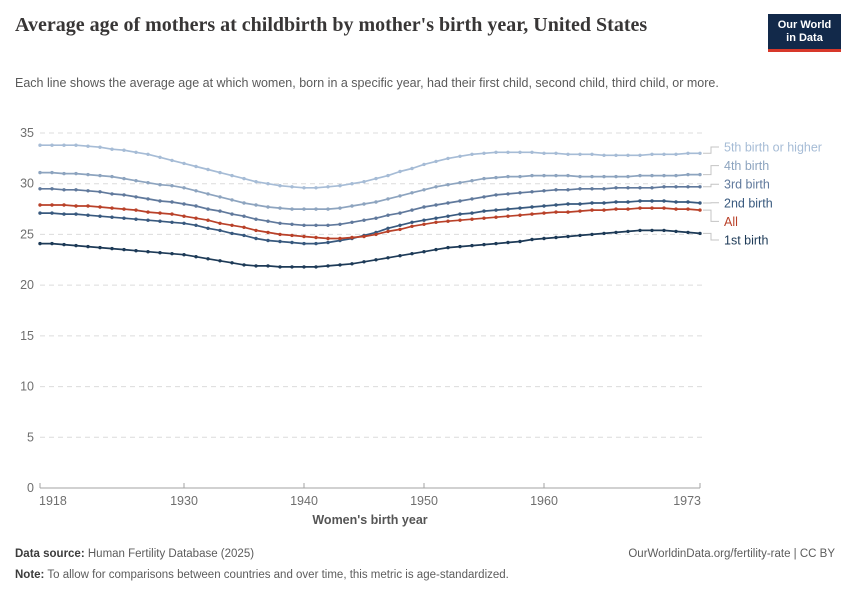 This screenshot has width=850, height=600. I want to click on x-tick-label-1930: 1930, so click(184, 501).